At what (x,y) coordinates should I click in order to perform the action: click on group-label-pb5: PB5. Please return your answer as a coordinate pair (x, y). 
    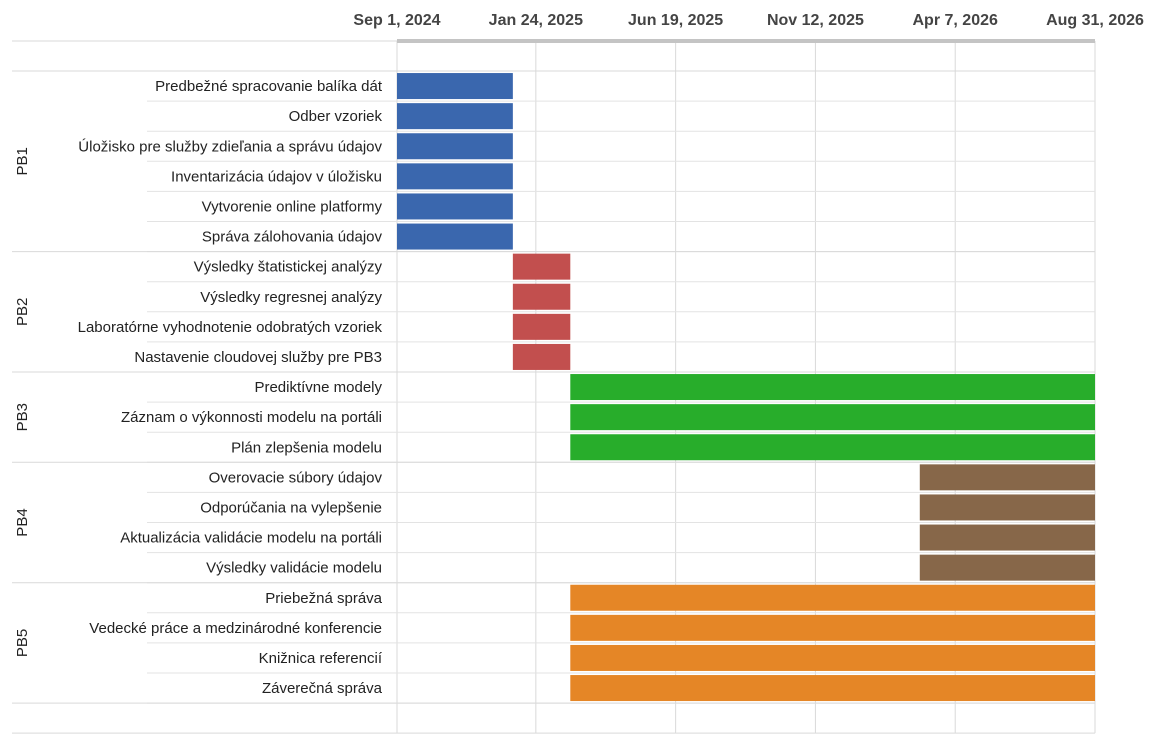
    Looking at the image, I should click on (22, 643).